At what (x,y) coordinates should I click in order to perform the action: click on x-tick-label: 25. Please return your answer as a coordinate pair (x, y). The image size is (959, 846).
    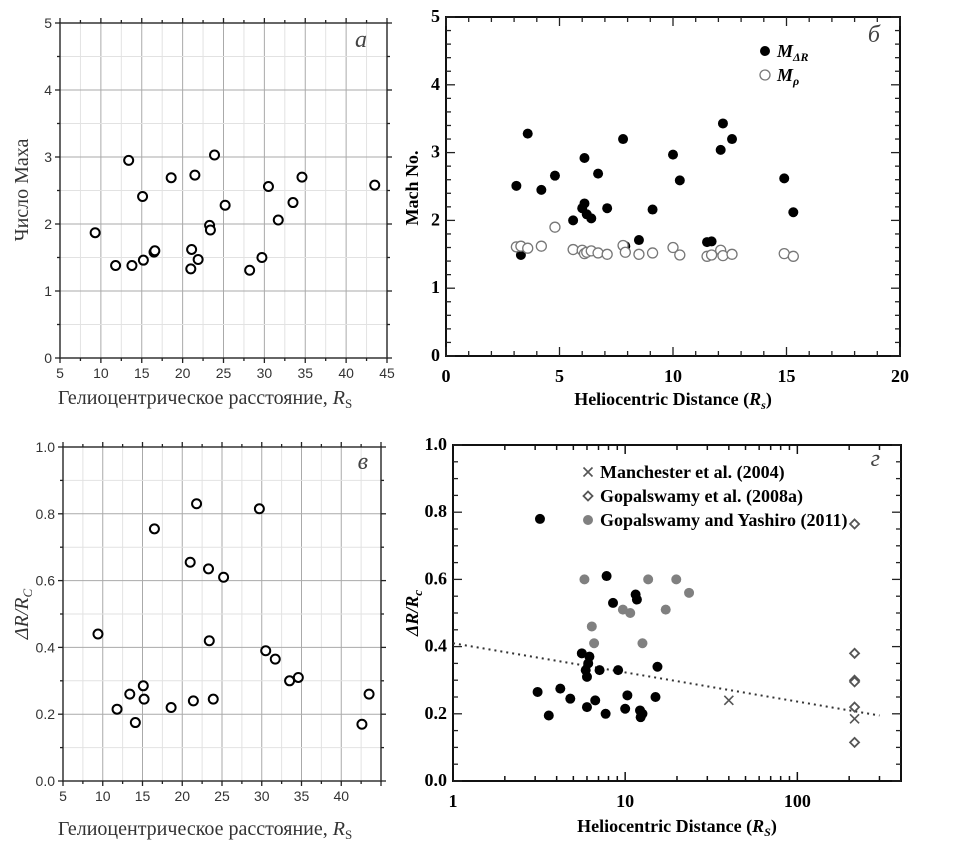
    Looking at the image, I should click on (222, 796).